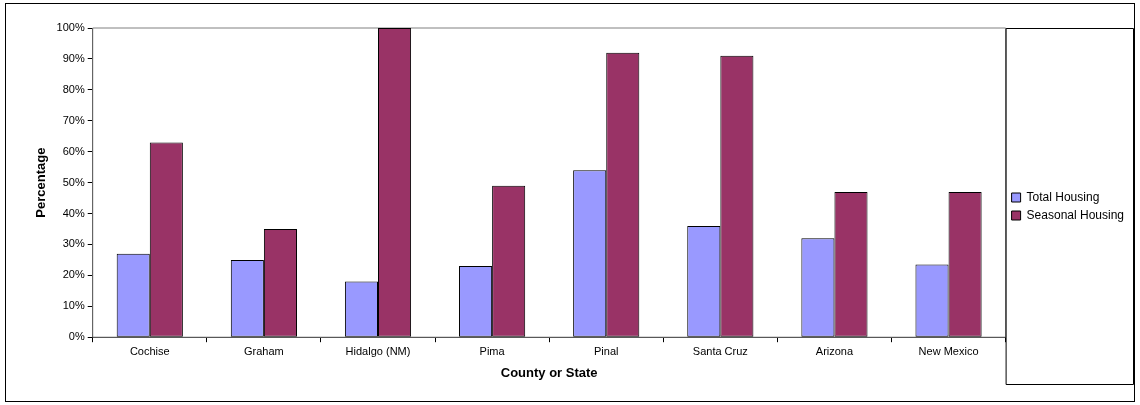  I want to click on x-tick-label: Arizona, so click(834, 350).